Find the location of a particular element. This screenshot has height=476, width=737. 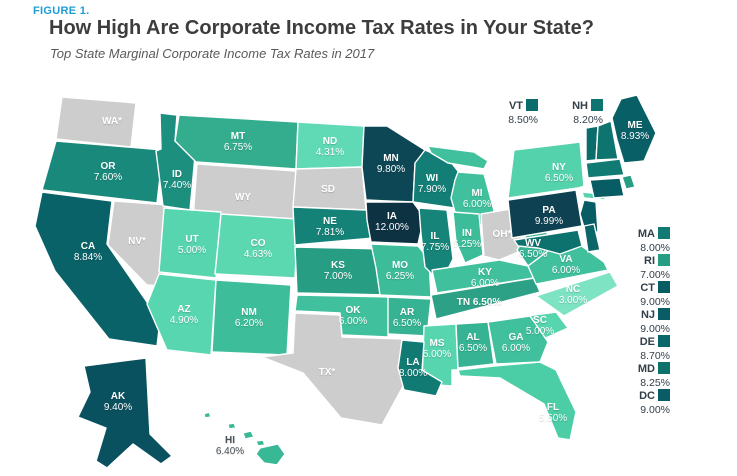

state-ga is located at coordinates (518, 340).